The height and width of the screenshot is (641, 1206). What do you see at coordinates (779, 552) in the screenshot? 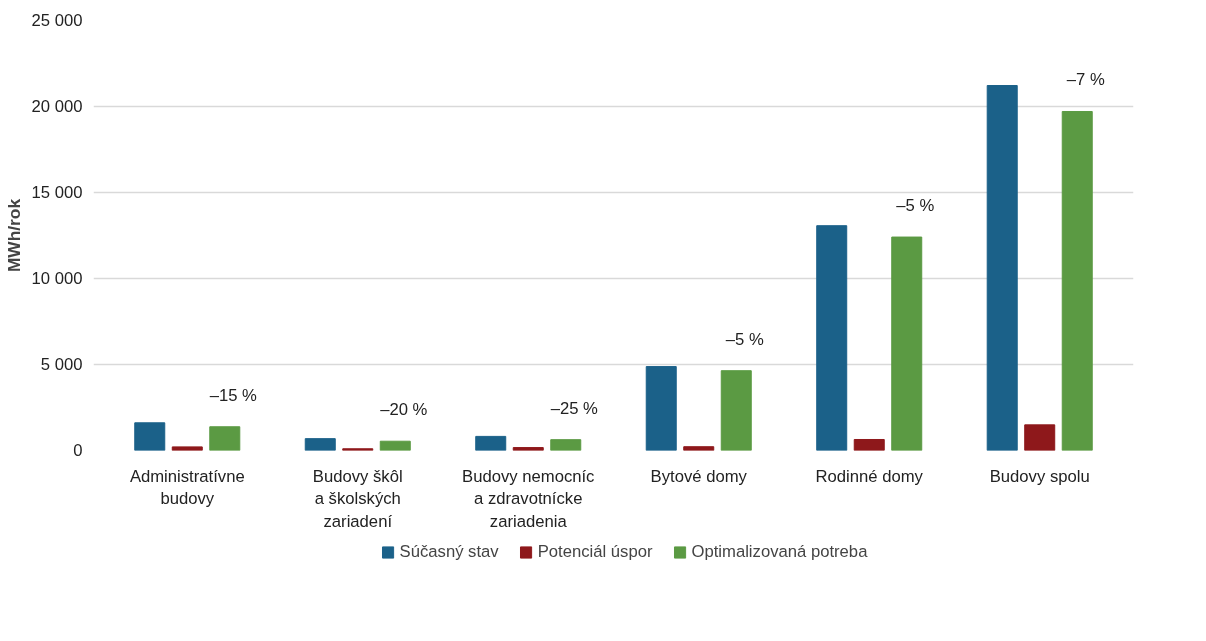
I see `legend-label: Optimalizovaná potreba` at bounding box center [779, 552].